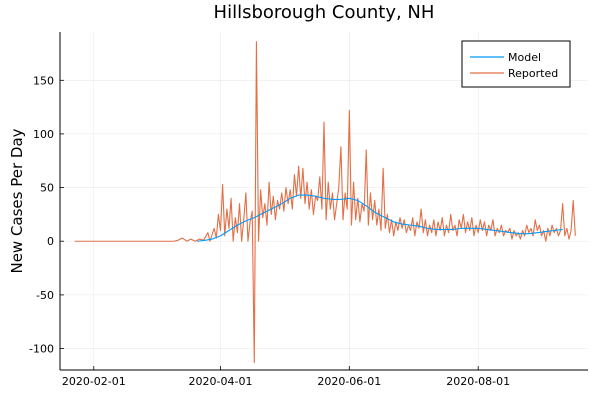  I want to click on y-tick-label: 150, so click(43, 80).